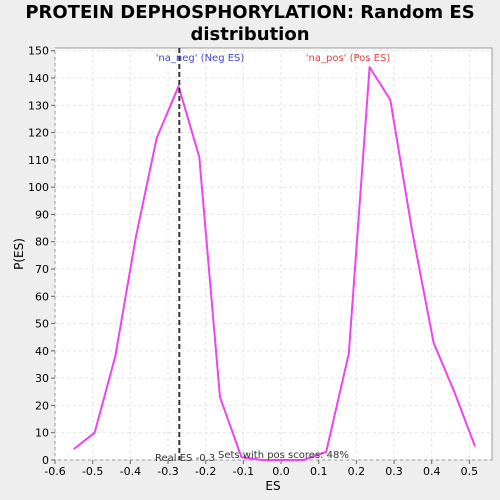 This screenshot has width=500, height=500. I want to click on y-tick-label: 40, so click(42, 351).